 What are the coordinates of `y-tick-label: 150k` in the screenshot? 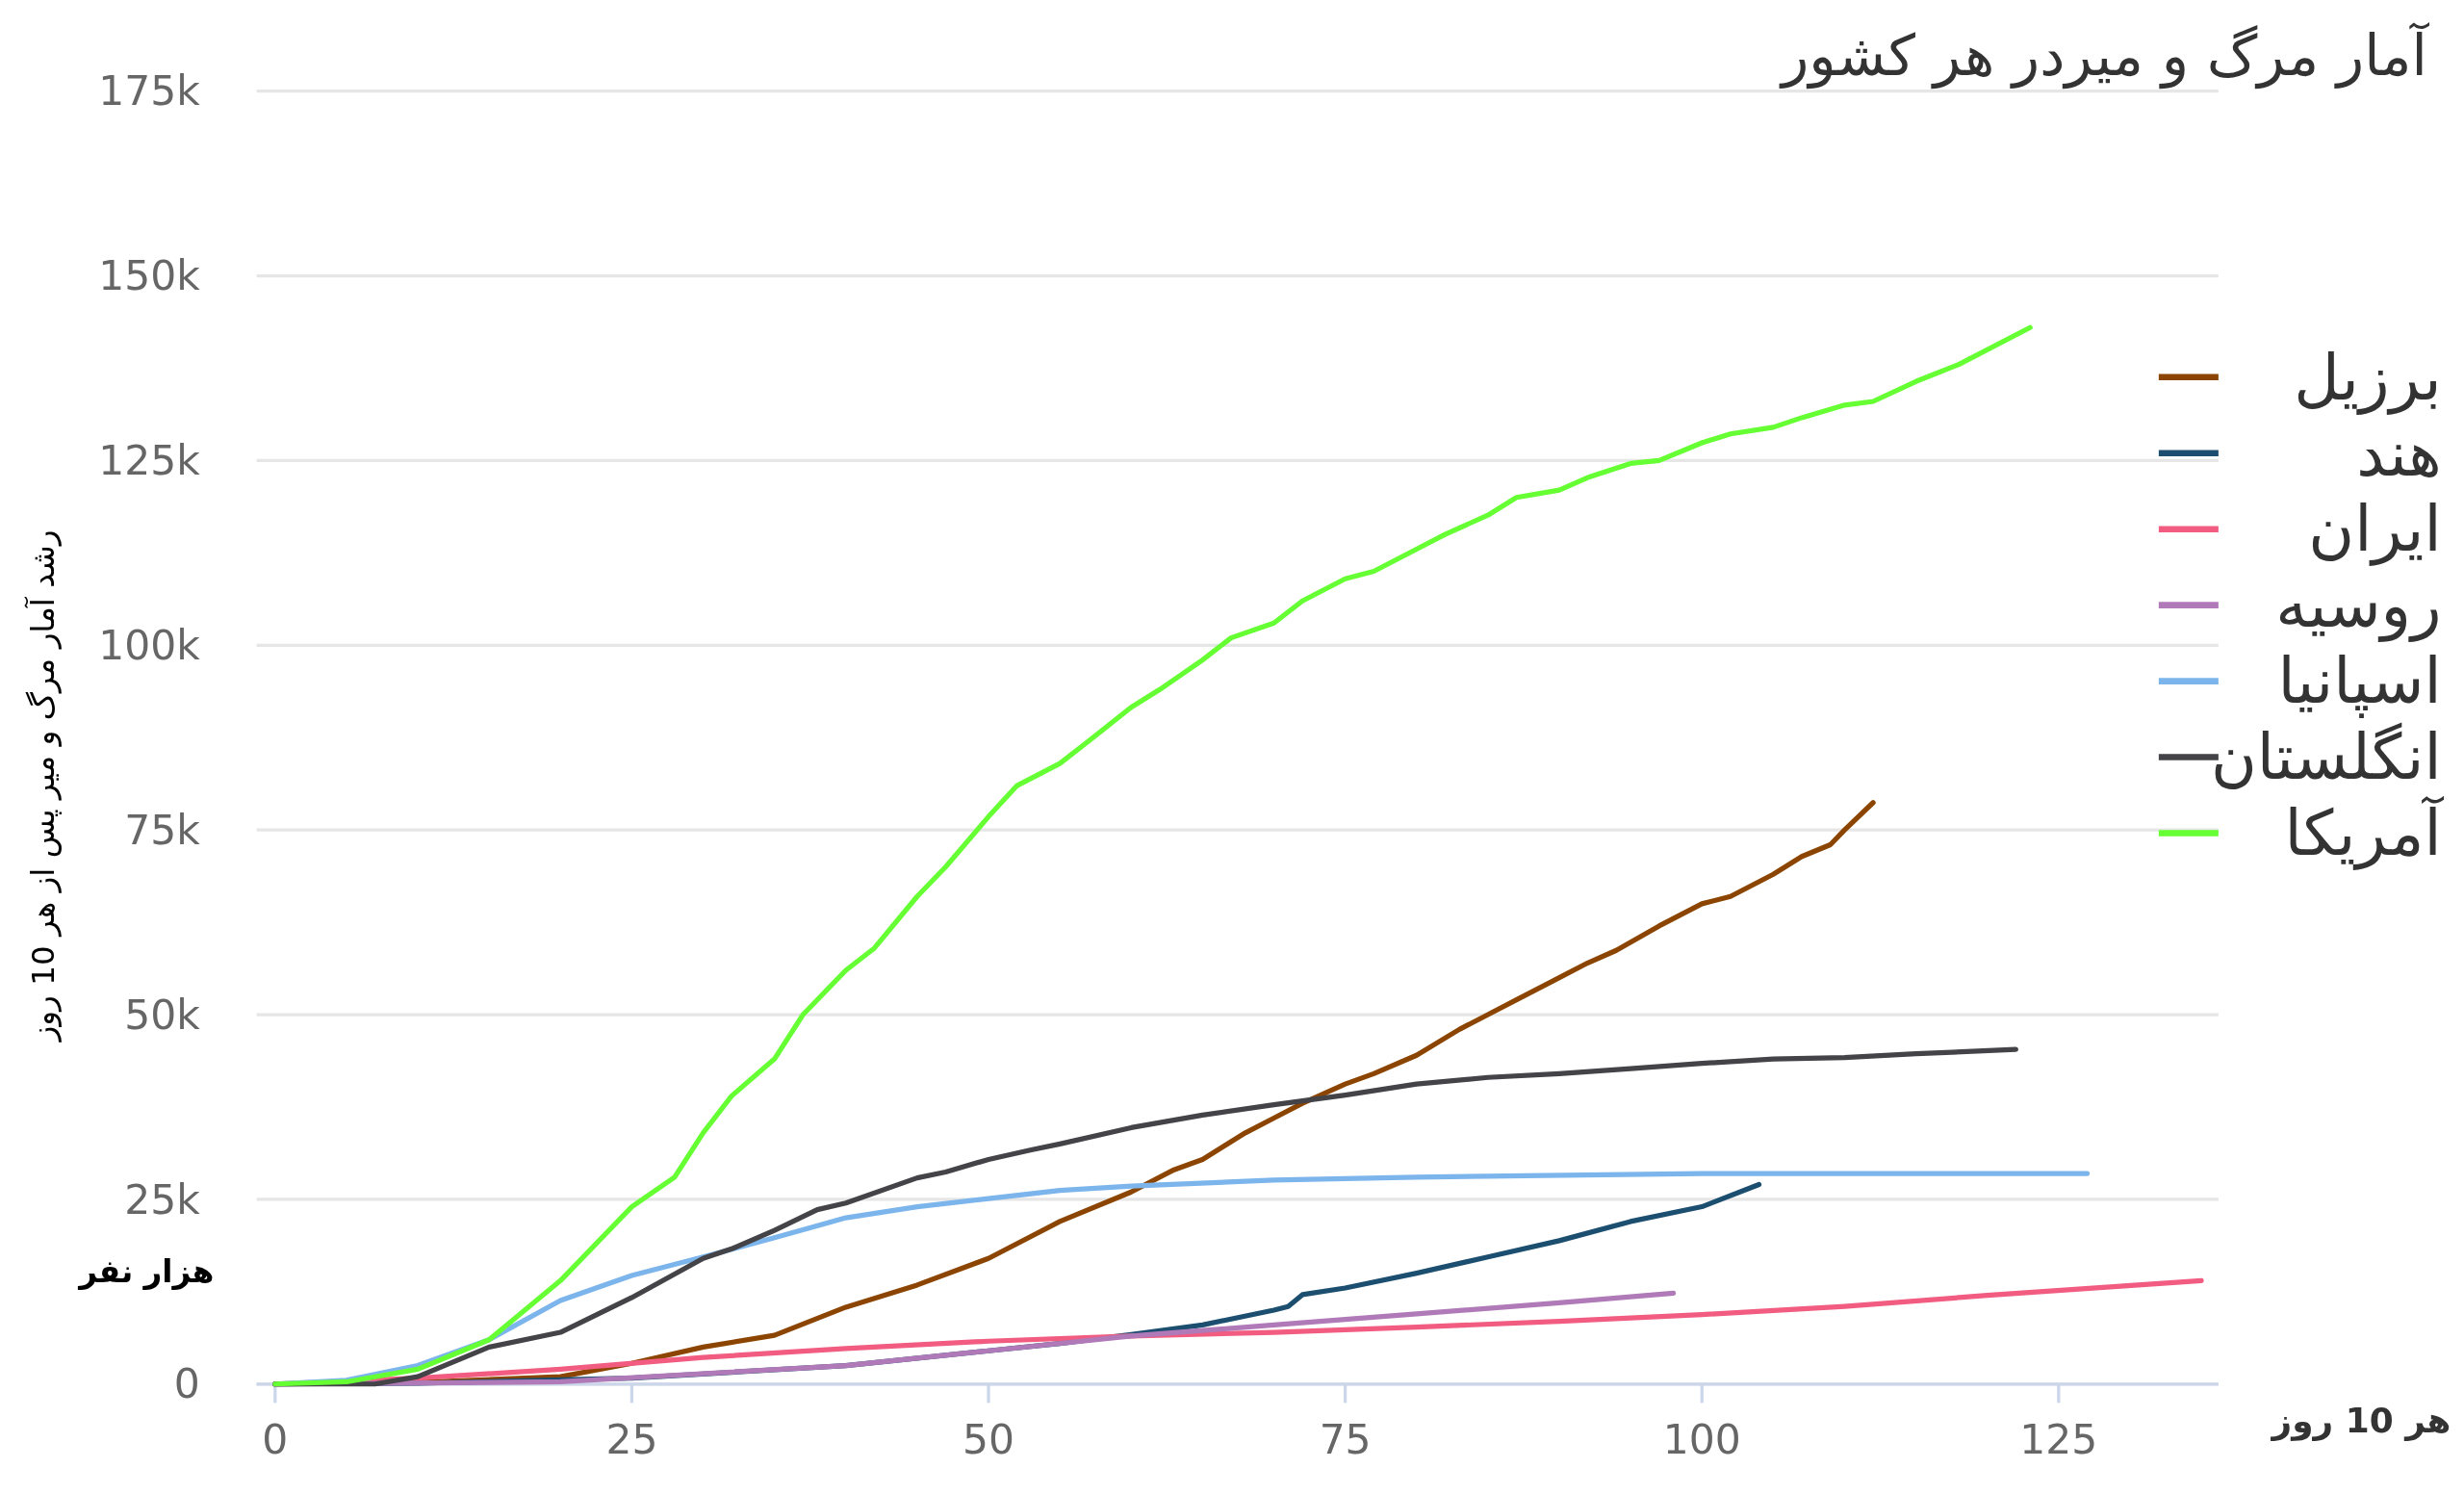 It's located at (149, 276).